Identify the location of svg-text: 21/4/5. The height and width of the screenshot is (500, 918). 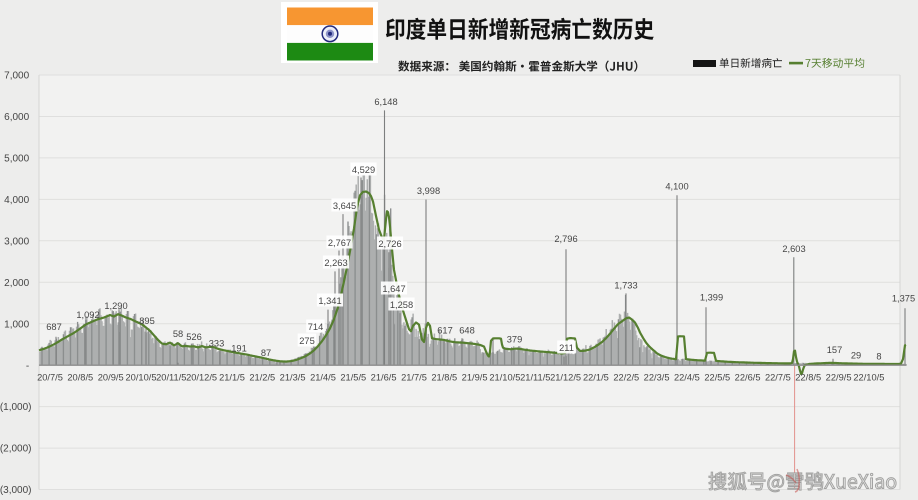
(323, 378).